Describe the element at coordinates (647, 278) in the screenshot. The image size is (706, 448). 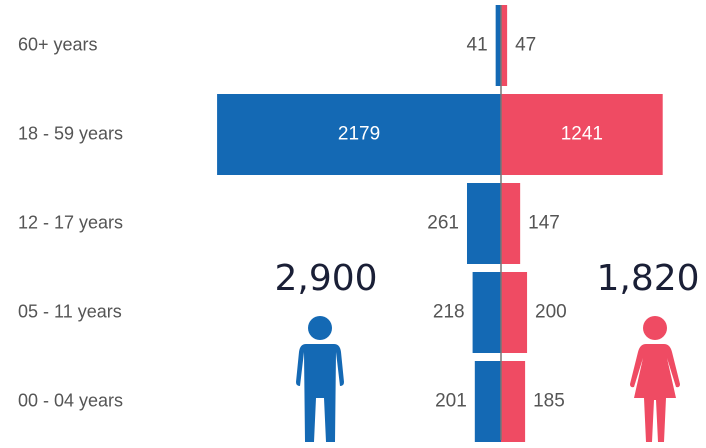
I see `female-total: 1,820` at that location.